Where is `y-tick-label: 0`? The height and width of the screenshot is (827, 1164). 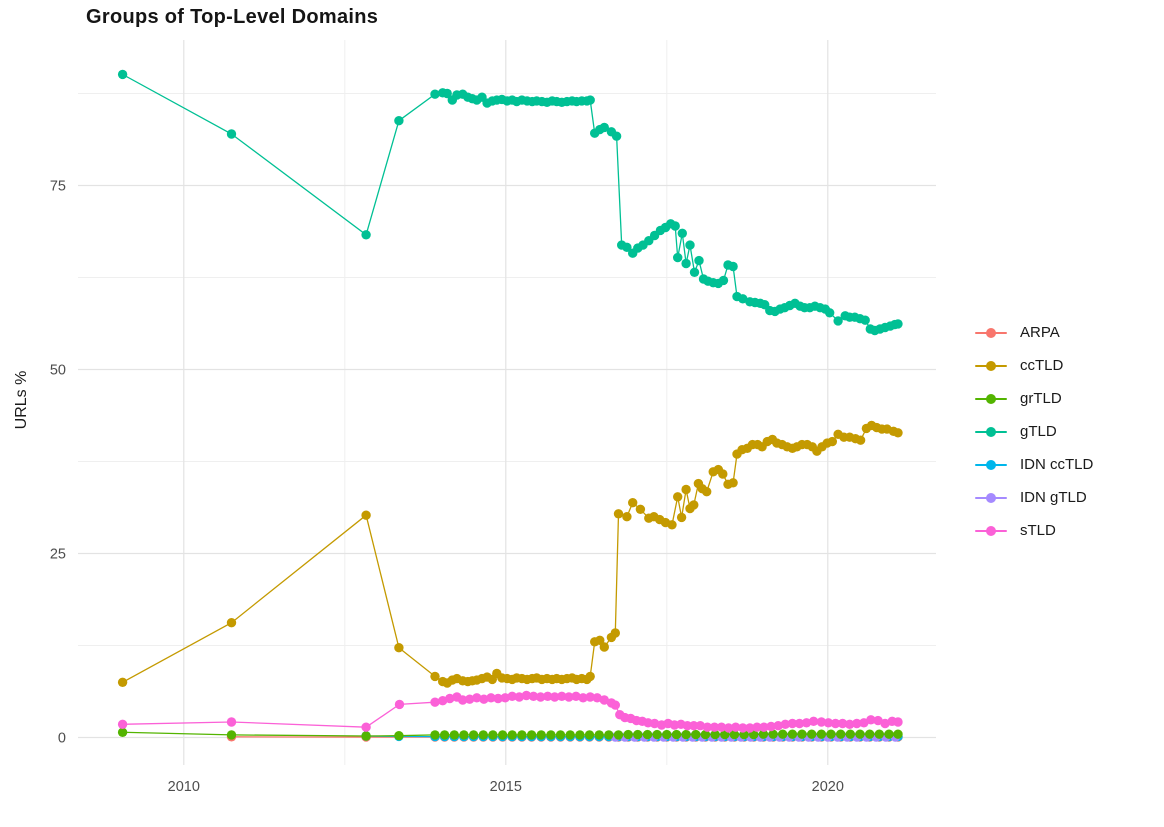
y-tick-label: 0 is located at coordinates (62, 739).